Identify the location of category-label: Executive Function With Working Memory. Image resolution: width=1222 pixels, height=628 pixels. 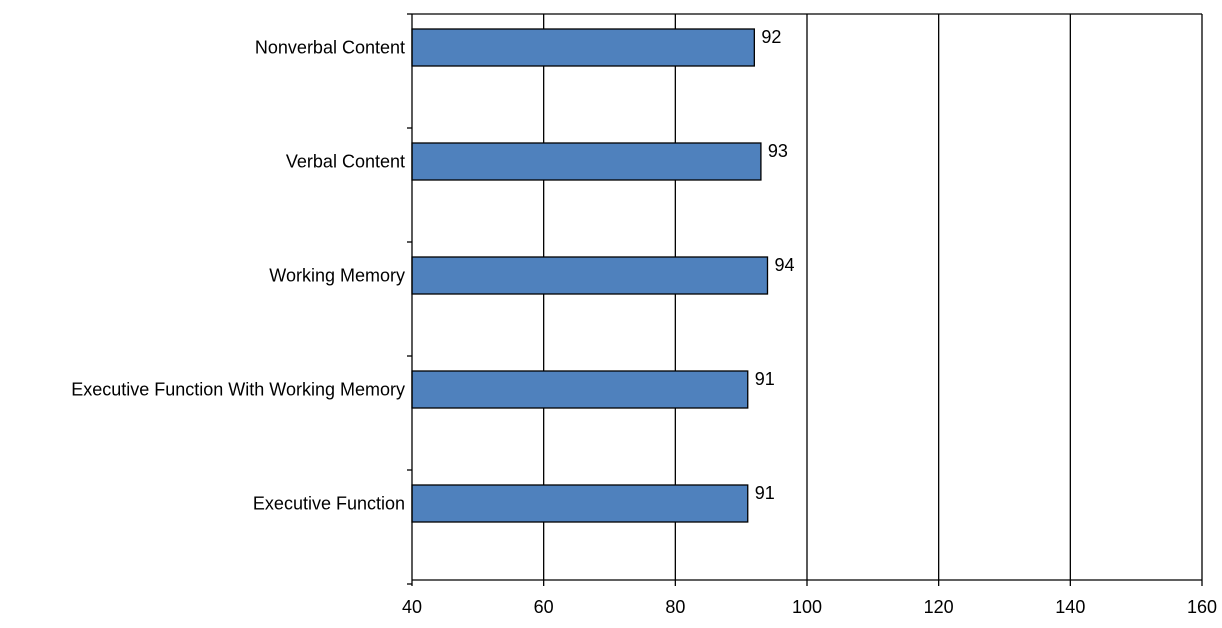
(238, 390).